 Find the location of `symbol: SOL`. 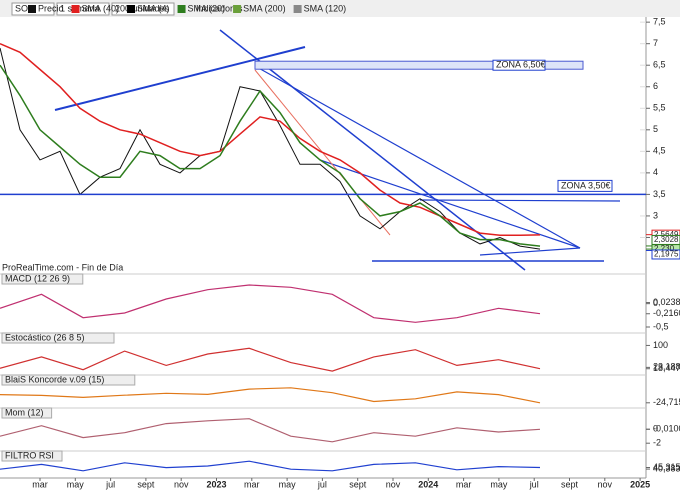

symbol: SOL is located at coordinates (24, 8).